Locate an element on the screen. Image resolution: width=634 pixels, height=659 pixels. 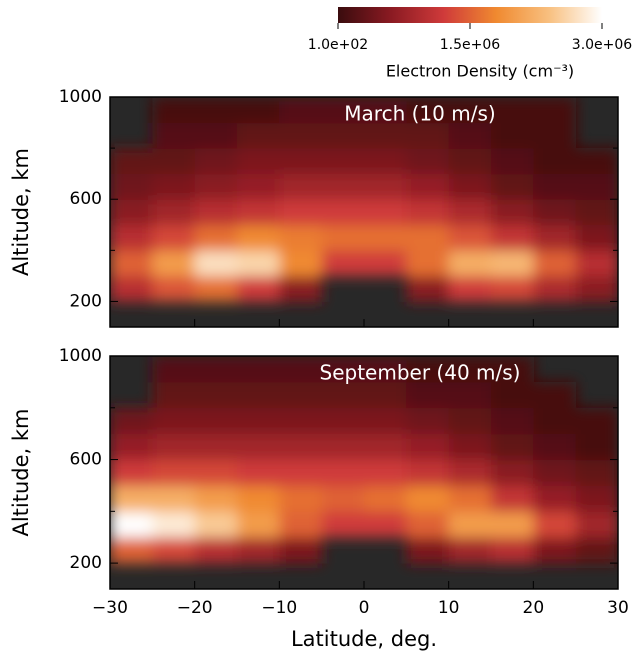
y-axis-label: Altitude, km is located at coordinates (21, 212).